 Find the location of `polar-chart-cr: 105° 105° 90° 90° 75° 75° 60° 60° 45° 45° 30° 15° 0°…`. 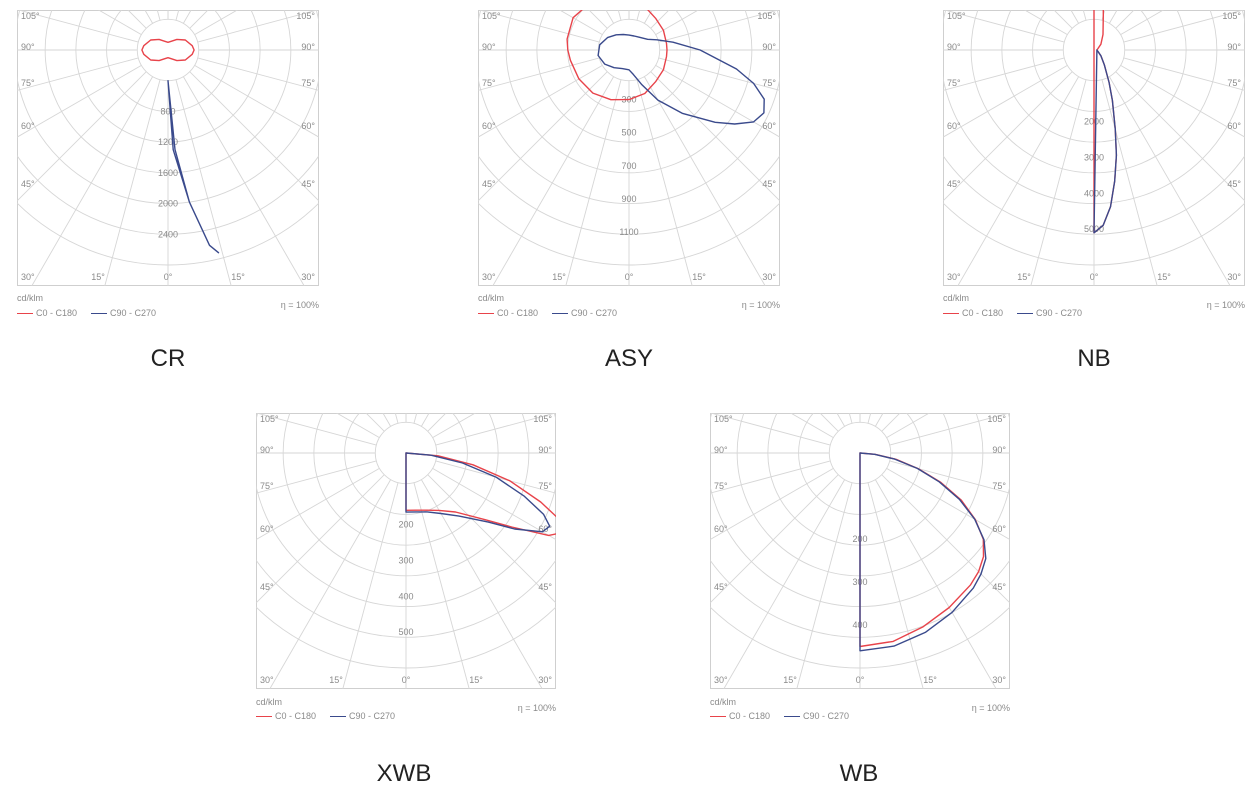

polar-chart-cr: 105° 105° 90° 90° 75° 75° 60° 60° 45° 45° 30° 15° 0°… is located at coordinates (168, 148).